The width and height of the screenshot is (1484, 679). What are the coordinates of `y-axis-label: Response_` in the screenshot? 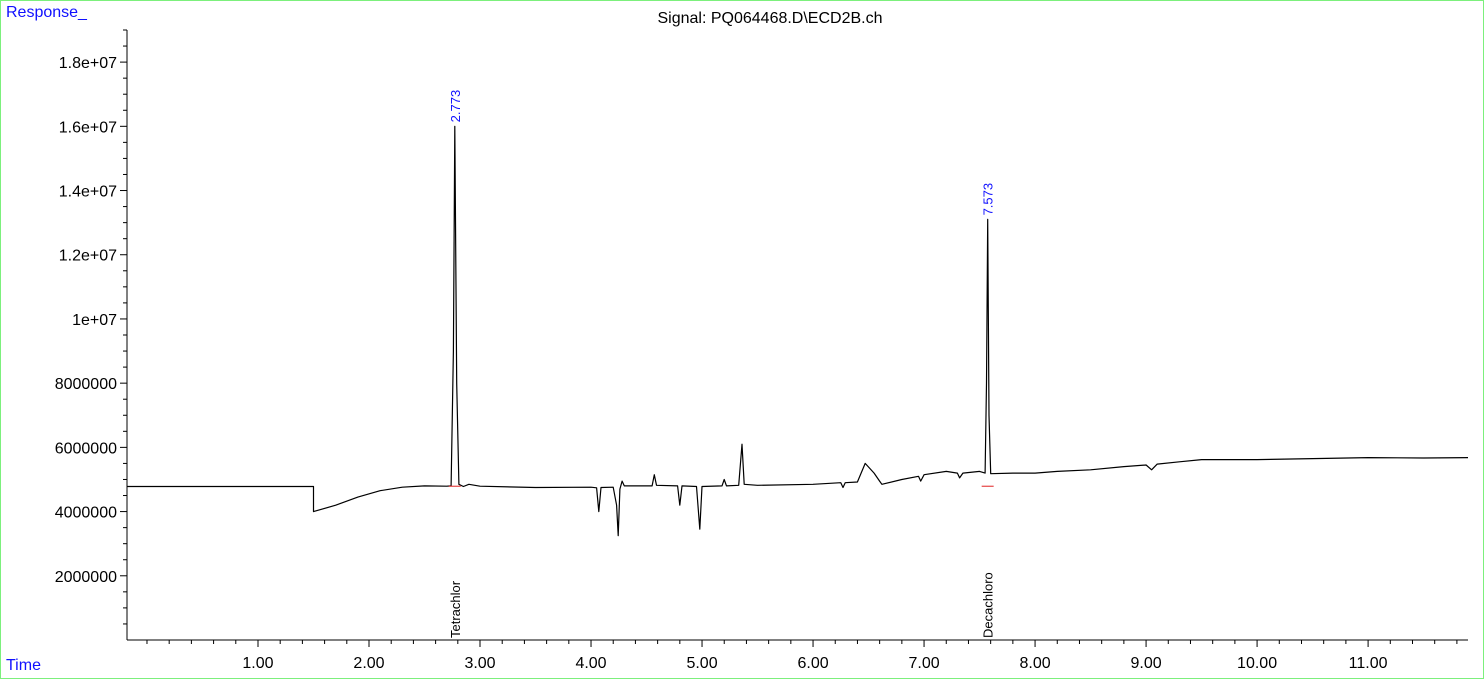 It's located at (46, 12).